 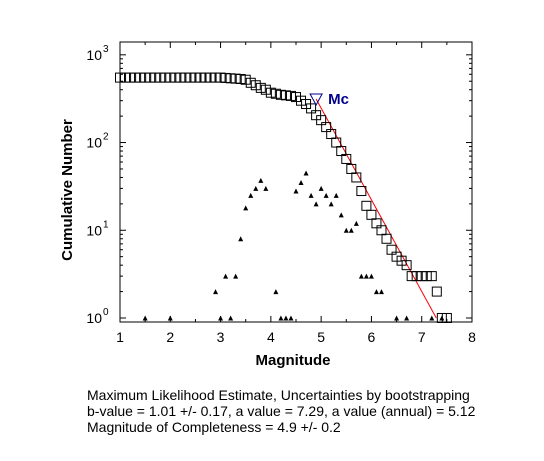 I want to click on y-tick-exponent: 1, so click(x=106, y=224).